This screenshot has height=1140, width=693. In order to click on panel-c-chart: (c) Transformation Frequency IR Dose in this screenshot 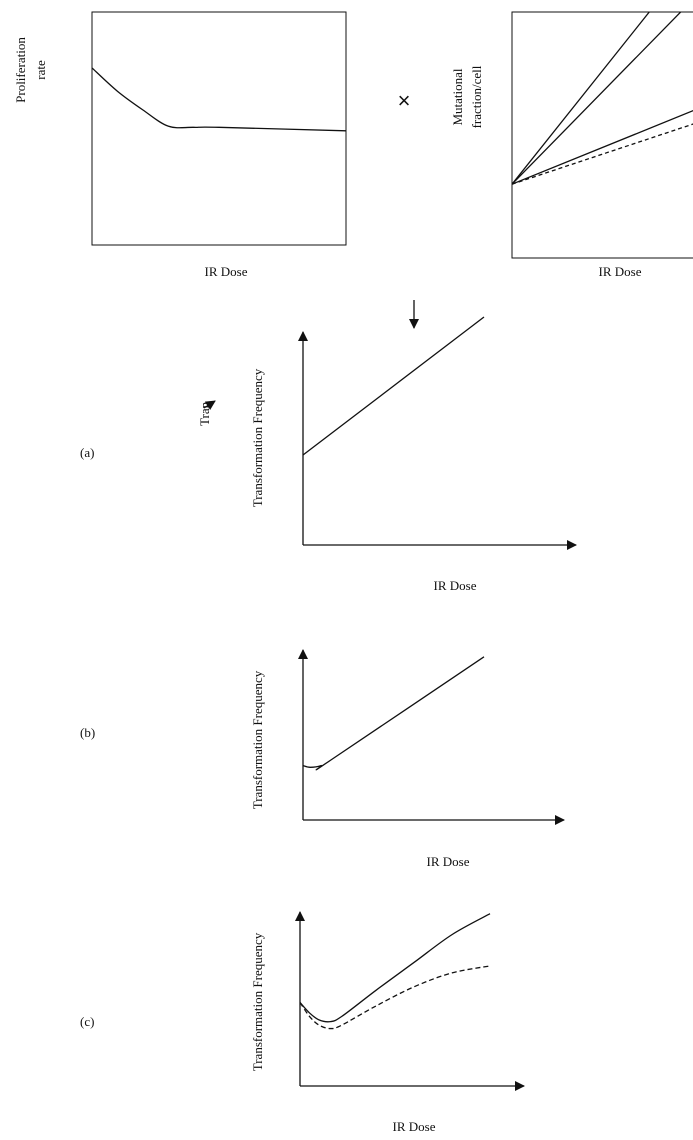, I will do `click(302, 1022)`.